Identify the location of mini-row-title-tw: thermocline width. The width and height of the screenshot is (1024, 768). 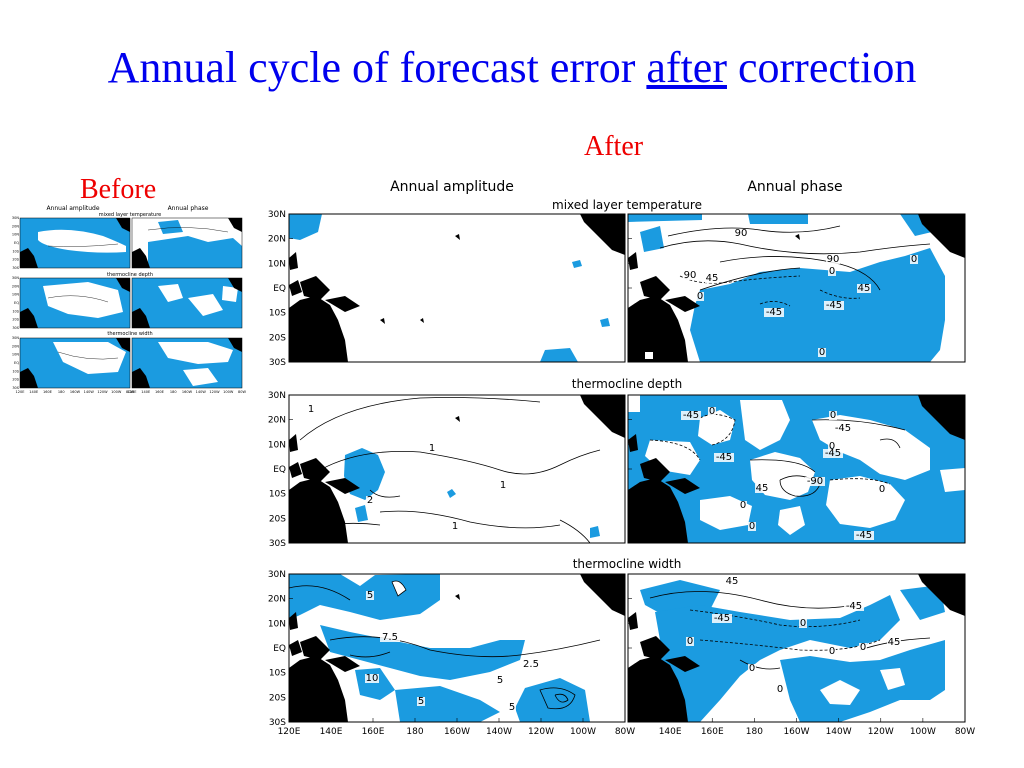
(129, 334).